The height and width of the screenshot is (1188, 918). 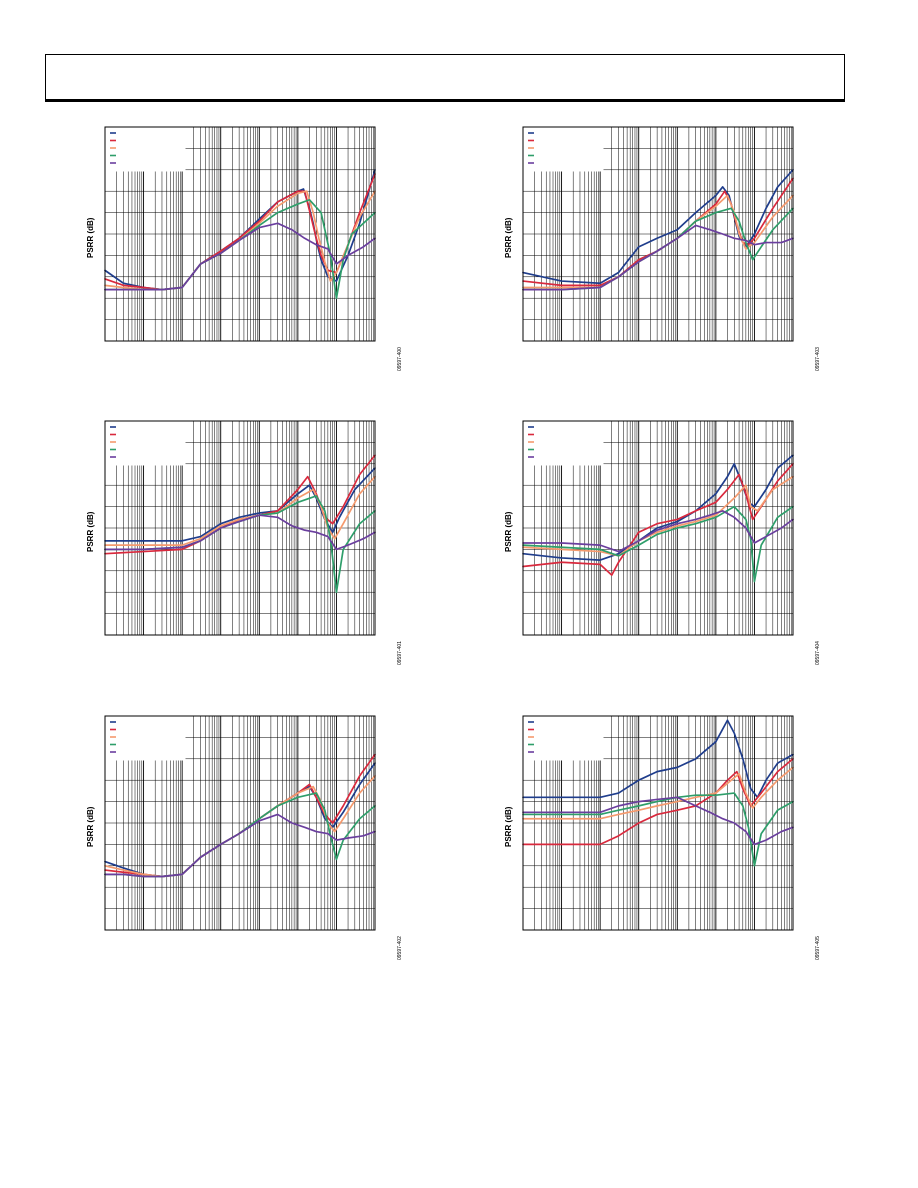 I want to click on psrr-chart-4: PSRR (dB) 09597-404, so click(x=668, y=550).